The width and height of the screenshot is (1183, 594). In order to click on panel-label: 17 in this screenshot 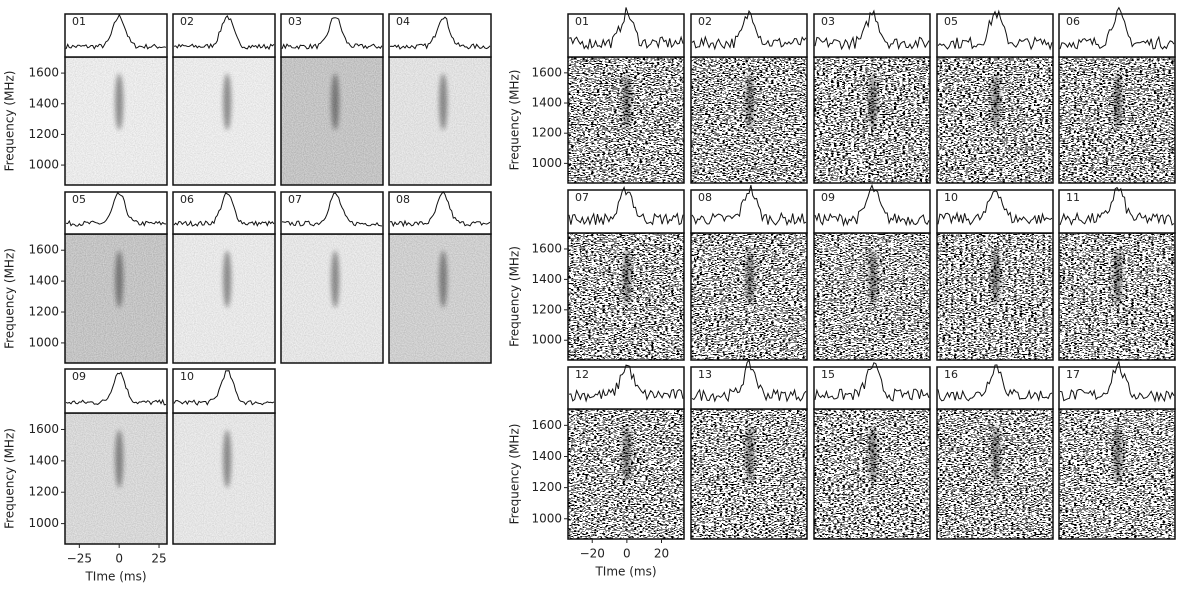, I will do `click(1073, 374)`.